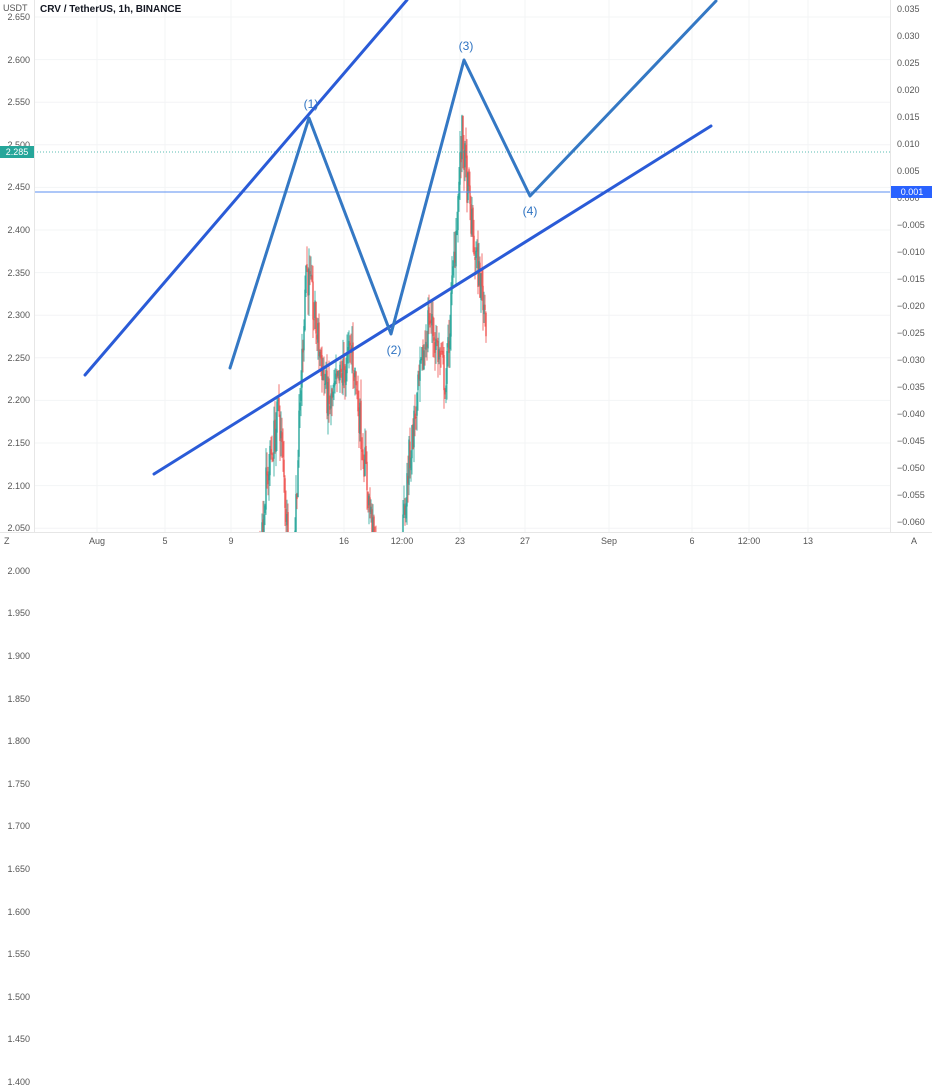 Image resolution: width=932 pixels, height=1087 pixels. I want to click on left-axis-tick: 2.400, so click(18, 230).